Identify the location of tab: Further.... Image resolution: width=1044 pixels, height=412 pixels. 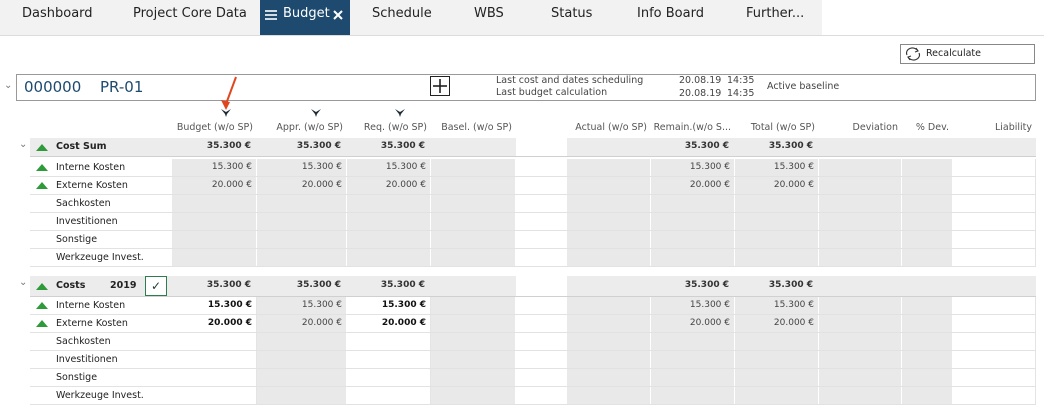
(775, 13).